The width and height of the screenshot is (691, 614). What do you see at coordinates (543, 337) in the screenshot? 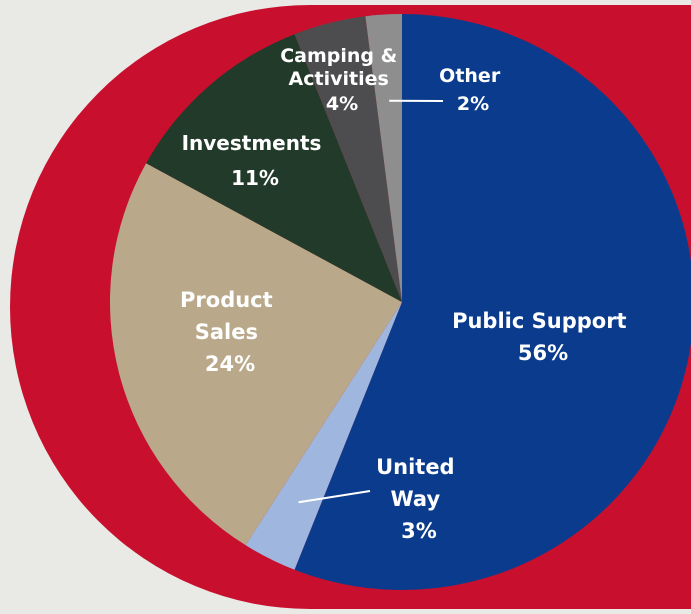
I see `label-public-support: Public Support 56%` at bounding box center [543, 337].